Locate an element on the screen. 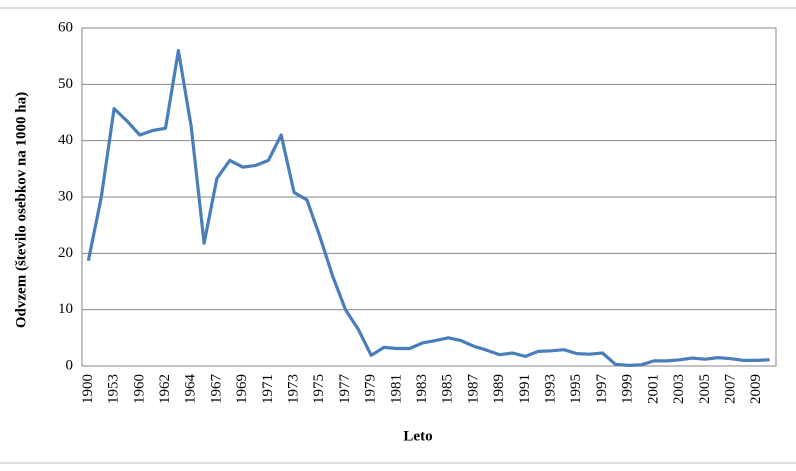 The image size is (796, 471). x-tick-label: 1991 is located at coordinates (525, 389).